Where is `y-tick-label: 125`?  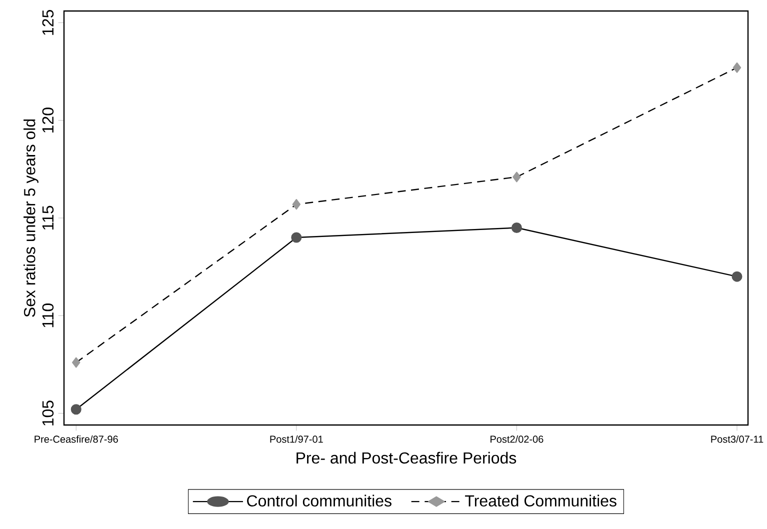
y-tick-label: 125 is located at coordinates (48, 22).